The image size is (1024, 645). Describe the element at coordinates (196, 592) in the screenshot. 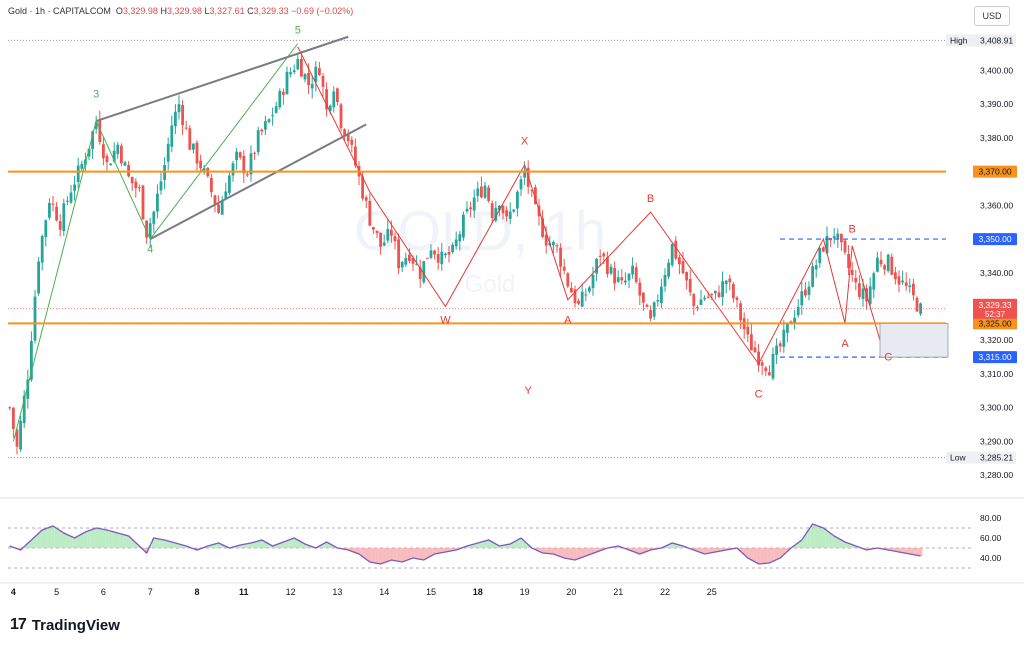

I see `time-tick-label: 8` at that location.